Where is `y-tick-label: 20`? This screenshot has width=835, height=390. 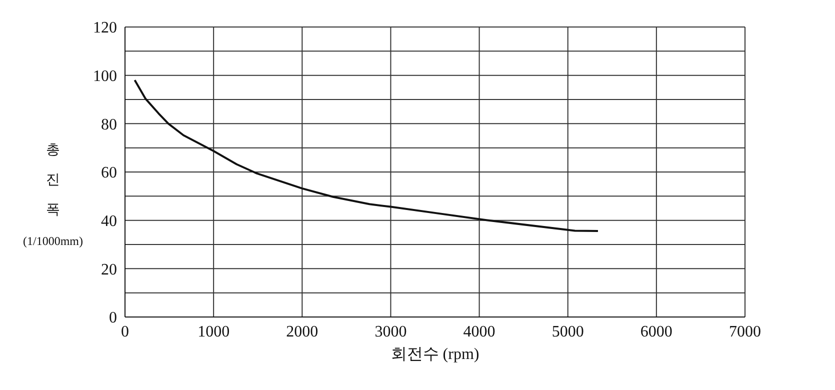 y-tick-label: 20 is located at coordinates (109, 269).